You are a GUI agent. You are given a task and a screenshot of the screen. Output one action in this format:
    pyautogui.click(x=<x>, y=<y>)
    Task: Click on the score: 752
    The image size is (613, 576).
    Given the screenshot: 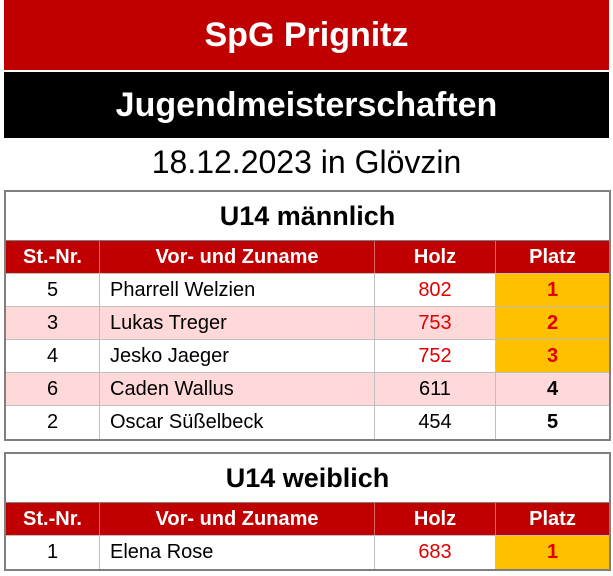 What is the action you would take?
    pyautogui.click(x=435, y=356)
    